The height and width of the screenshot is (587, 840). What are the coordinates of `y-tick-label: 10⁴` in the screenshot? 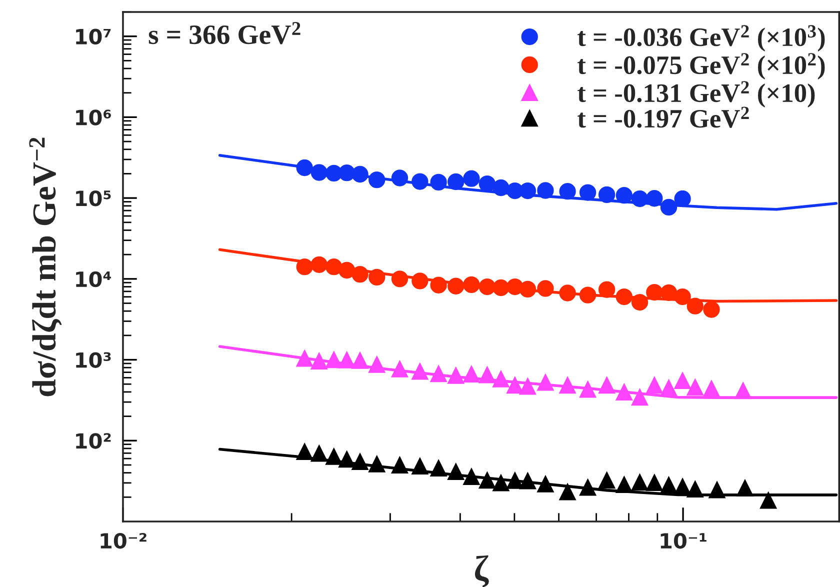 It's located at (94, 279).